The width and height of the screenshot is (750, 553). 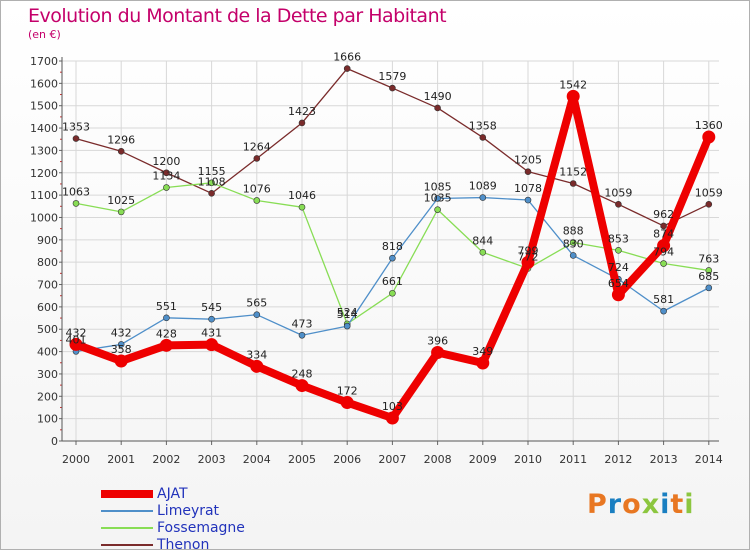 I want to click on logo-letter: P, so click(x=597, y=504).